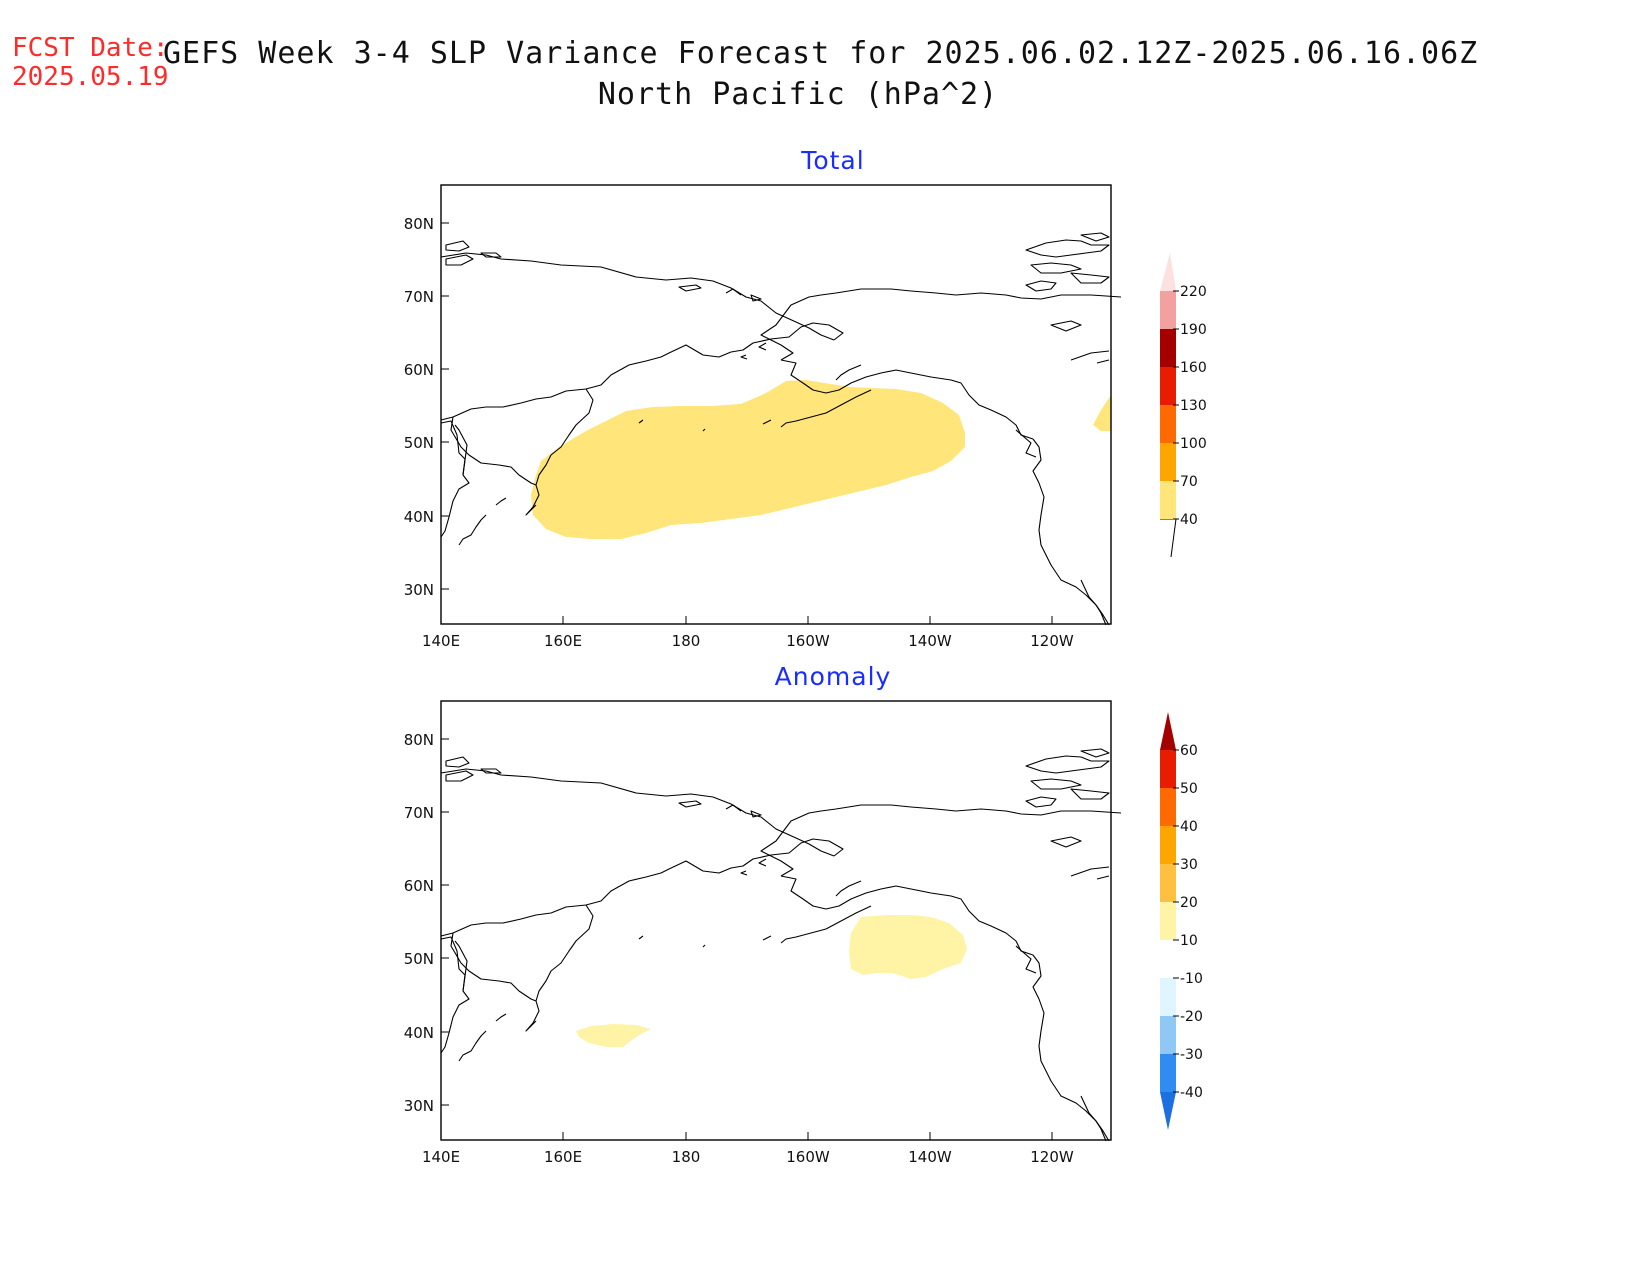 This screenshot has height=1275, width=1650. Describe the element at coordinates (1189, 789) in the screenshot. I see `colorbar-label: 50` at that location.